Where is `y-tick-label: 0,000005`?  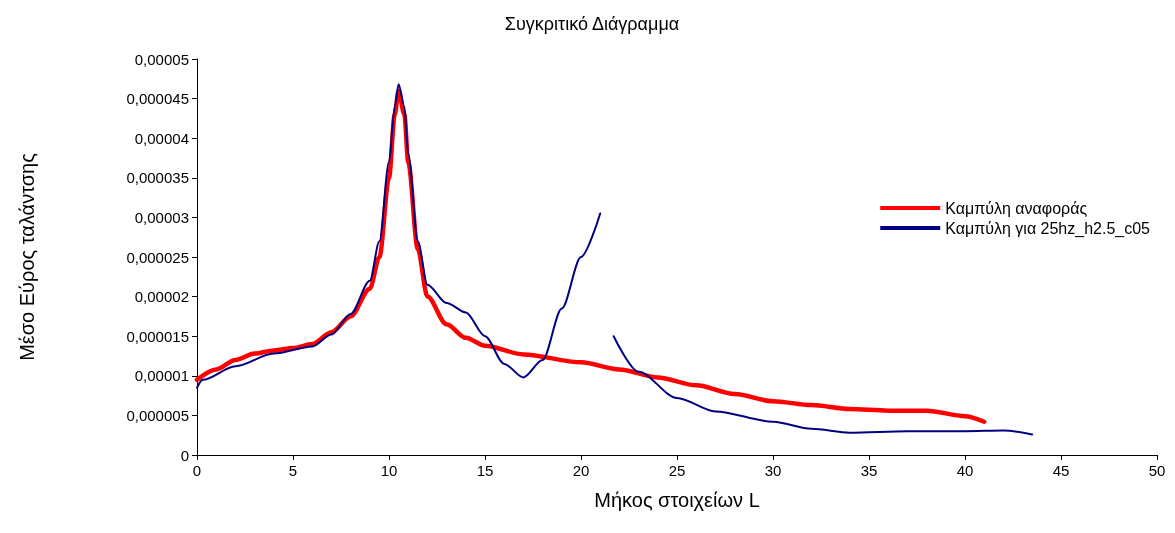 y-tick-label: 0,000005 is located at coordinates (157, 415).